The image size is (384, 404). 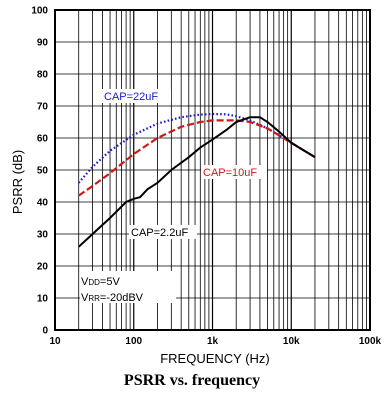 I want to click on y-axis-label: PSRR (dB), so click(x=17, y=182).